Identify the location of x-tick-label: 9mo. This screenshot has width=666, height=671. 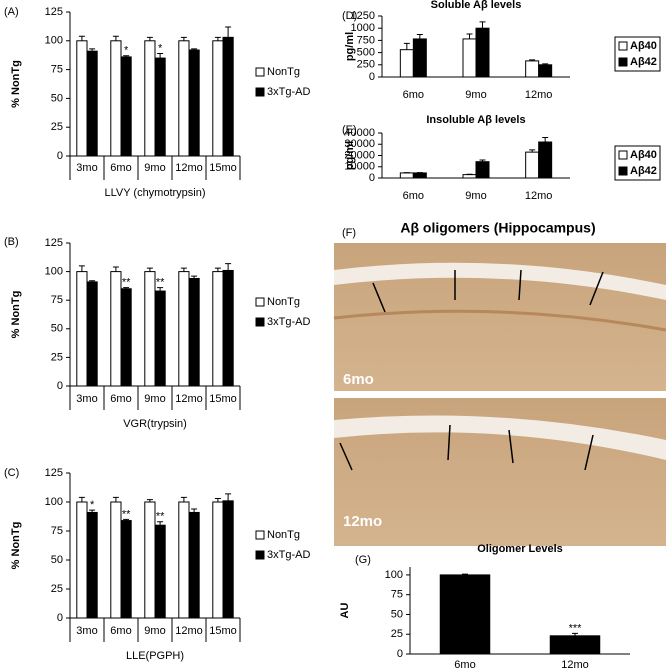
(475, 95).